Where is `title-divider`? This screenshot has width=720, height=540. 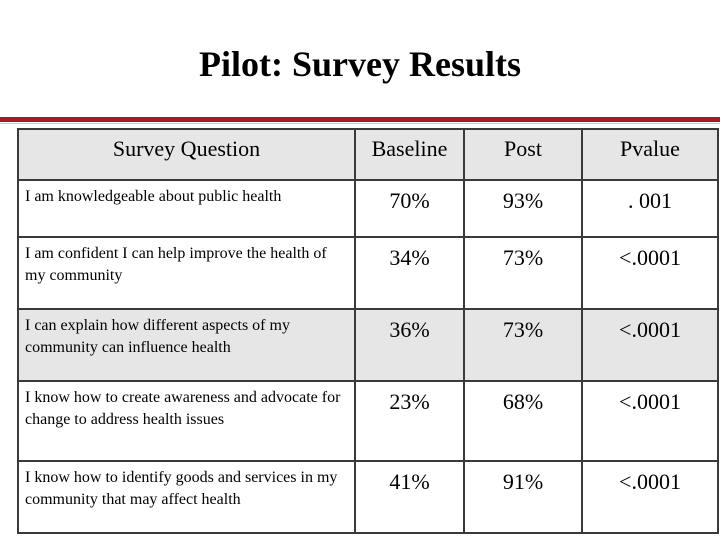
title-divider is located at coordinates (360, 119).